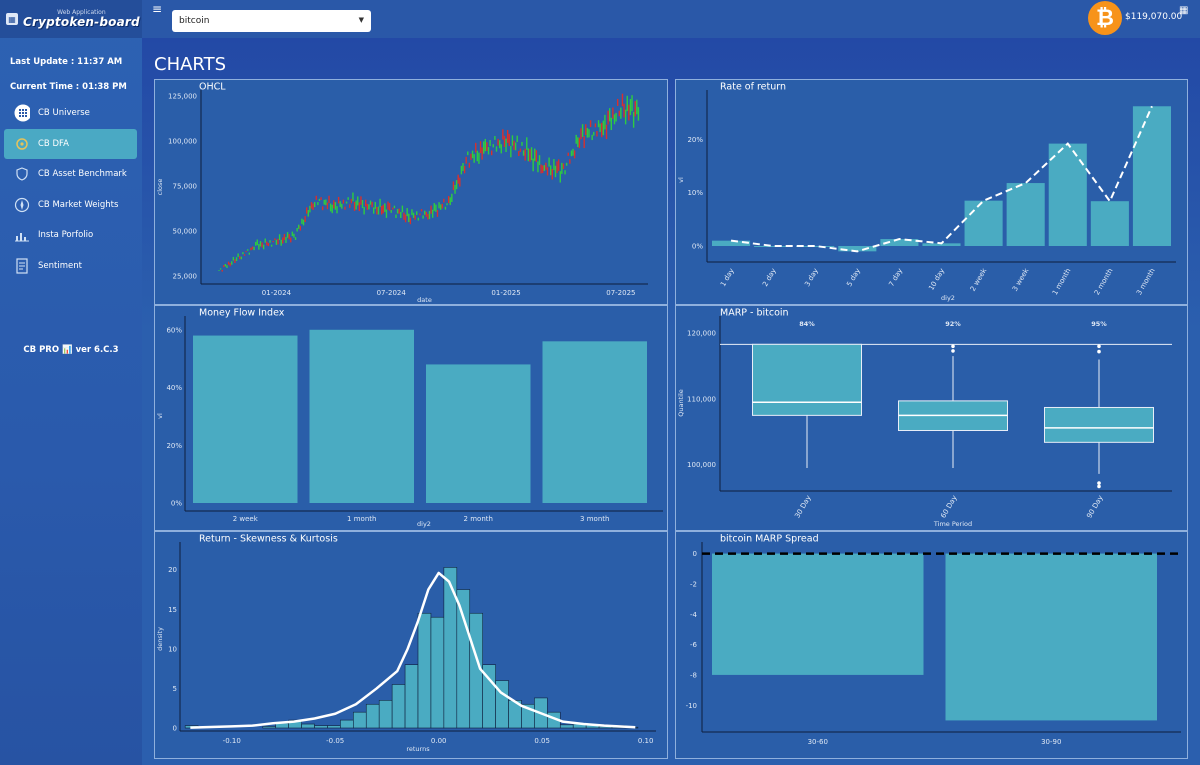 The width and height of the screenshot is (1200, 765). What do you see at coordinates (70, 266) in the screenshot?
I see `sidebar-item-sentiment: Sentiment` at bounding box center [70, 266].